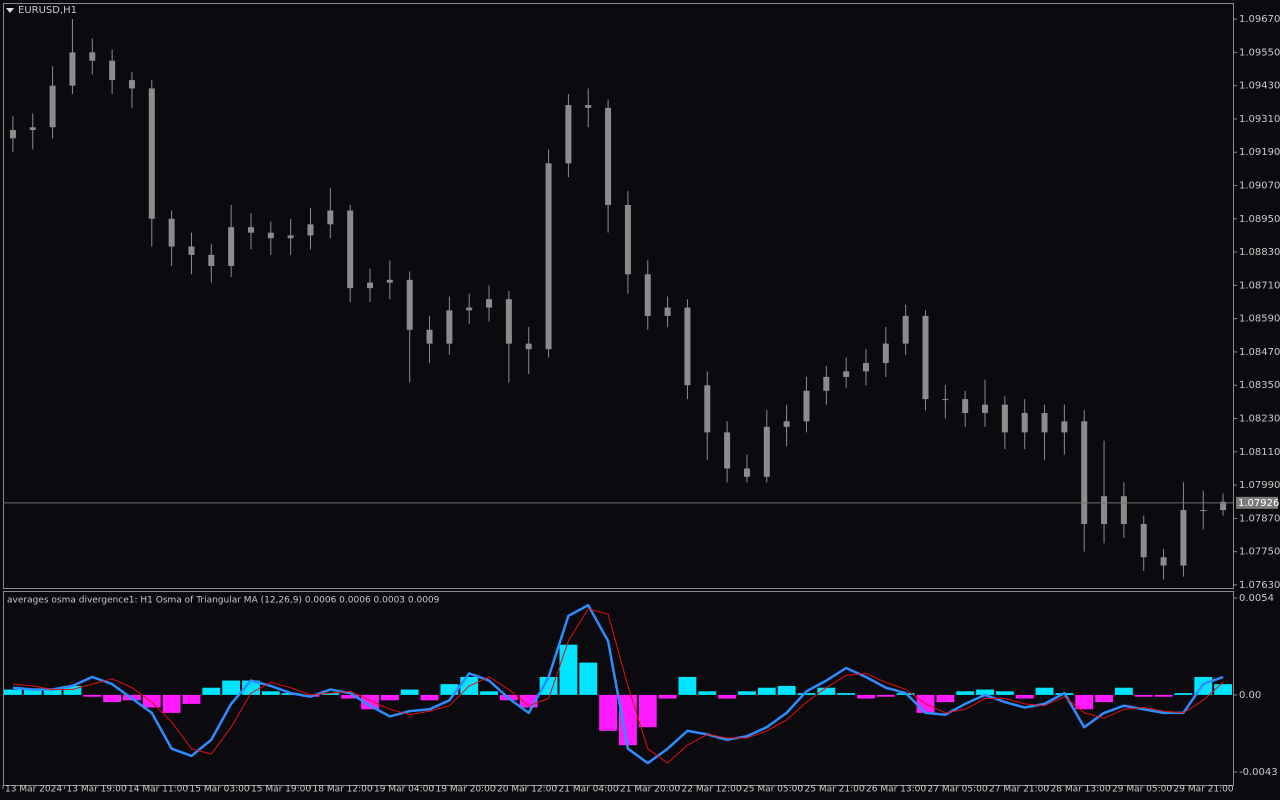 This screenshot has height=800, width=1280. I want to click on y-tick-label: 0.0054, so click(1256, 598).